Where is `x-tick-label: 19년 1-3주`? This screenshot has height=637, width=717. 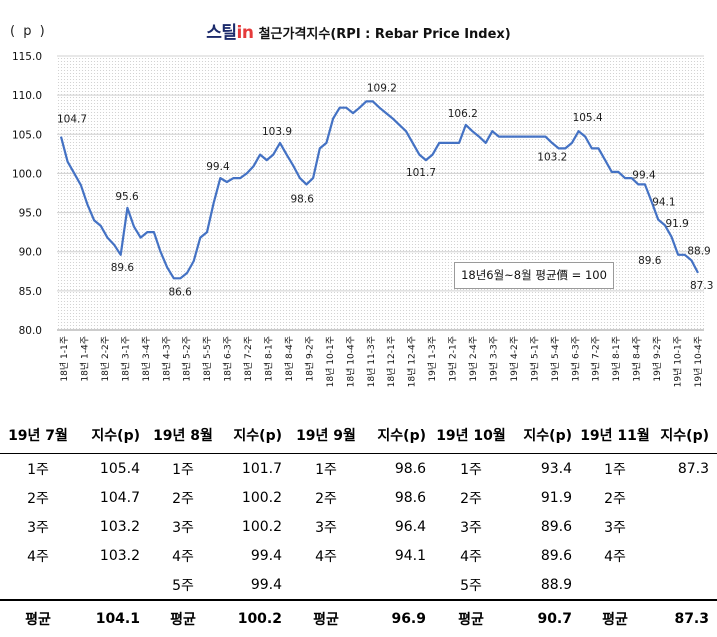 x-tick-label: 19년 1-3주 is located at coordinates (432, 359).